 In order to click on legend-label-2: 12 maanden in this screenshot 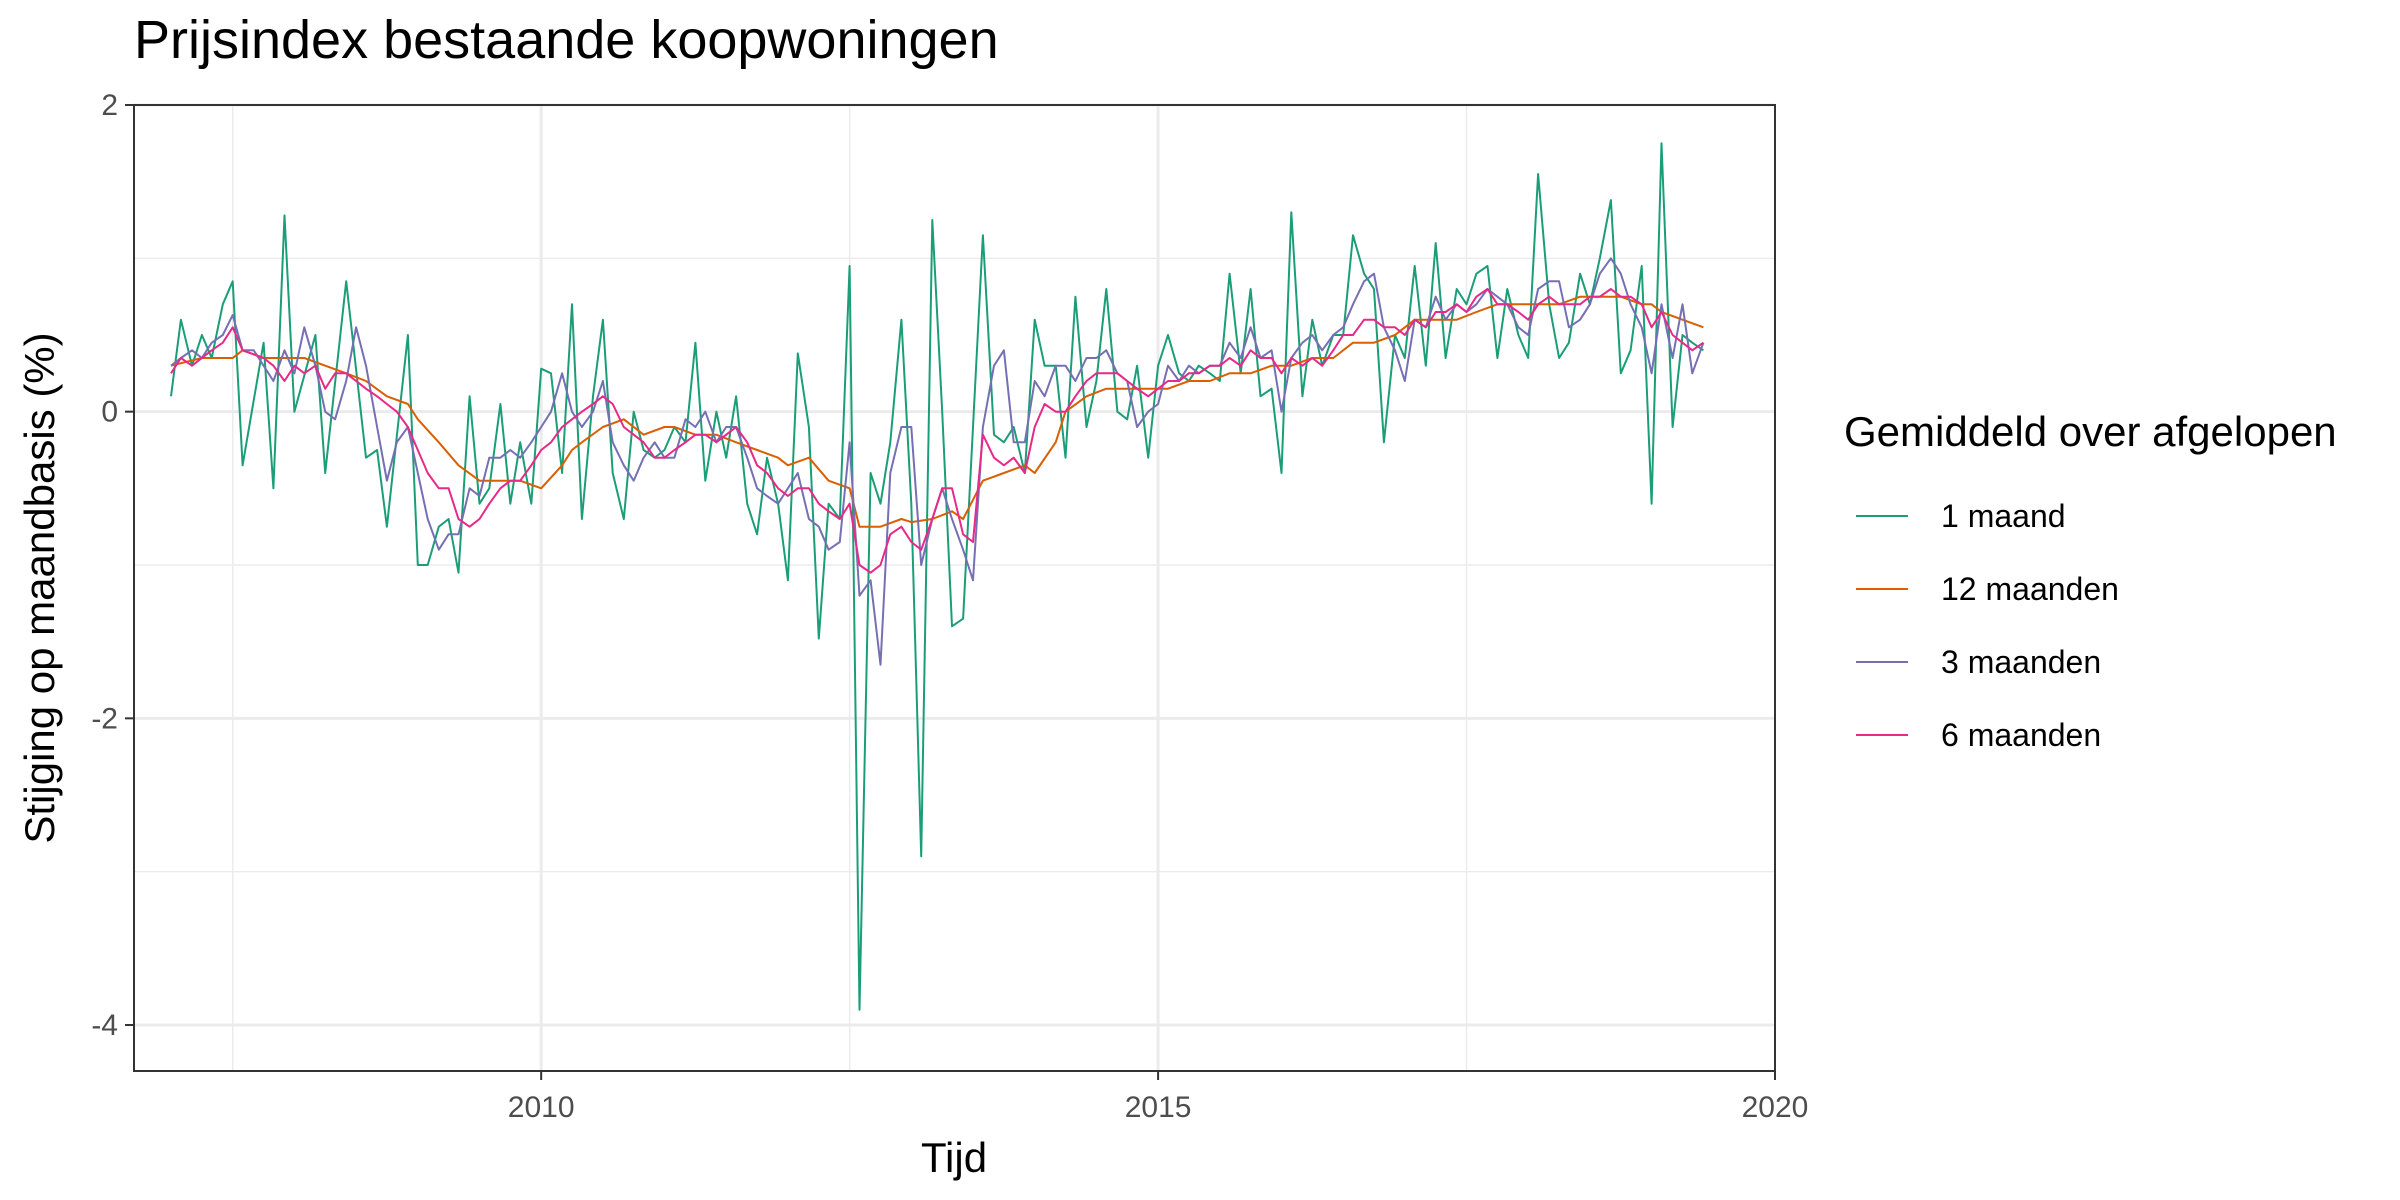, I will do `click(2030, 589)`.